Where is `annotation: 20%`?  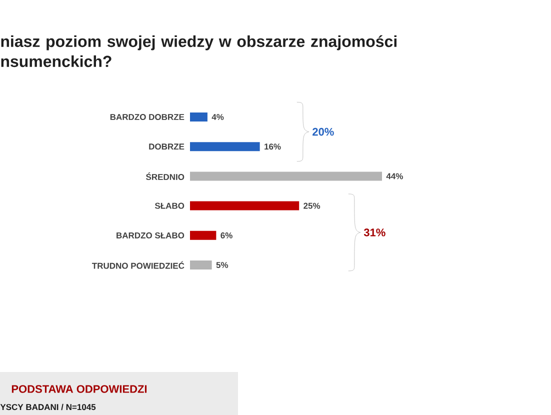 annotation: 20% is located at coordinates (323, 132).